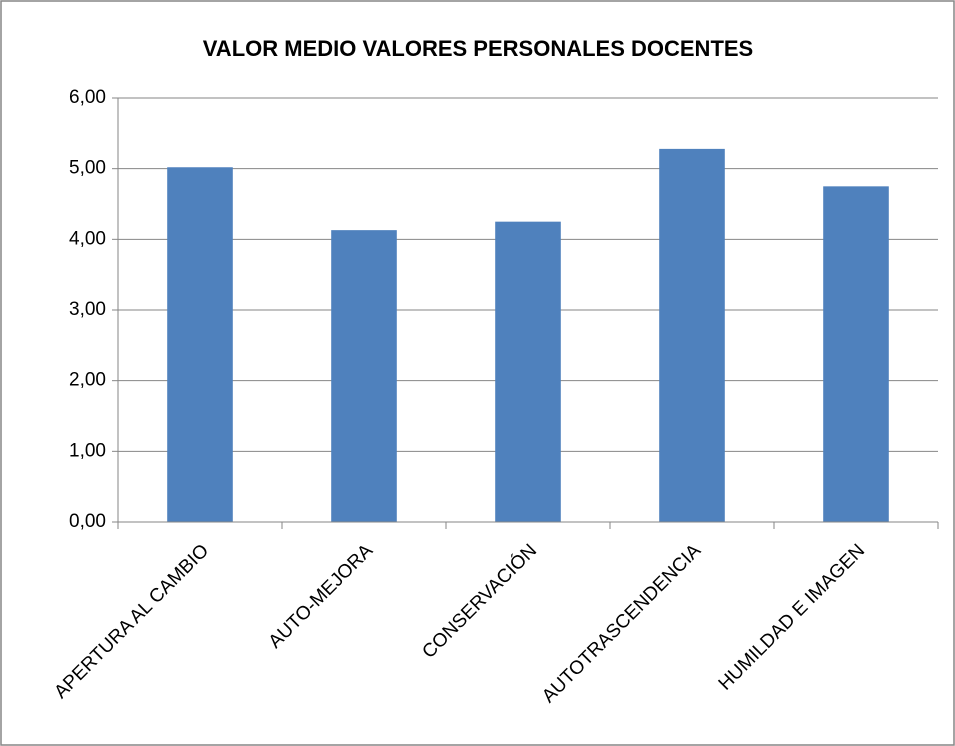 The image size is (955, 746). I want to click on y-tick-label: 6,00, so click(87, 97).